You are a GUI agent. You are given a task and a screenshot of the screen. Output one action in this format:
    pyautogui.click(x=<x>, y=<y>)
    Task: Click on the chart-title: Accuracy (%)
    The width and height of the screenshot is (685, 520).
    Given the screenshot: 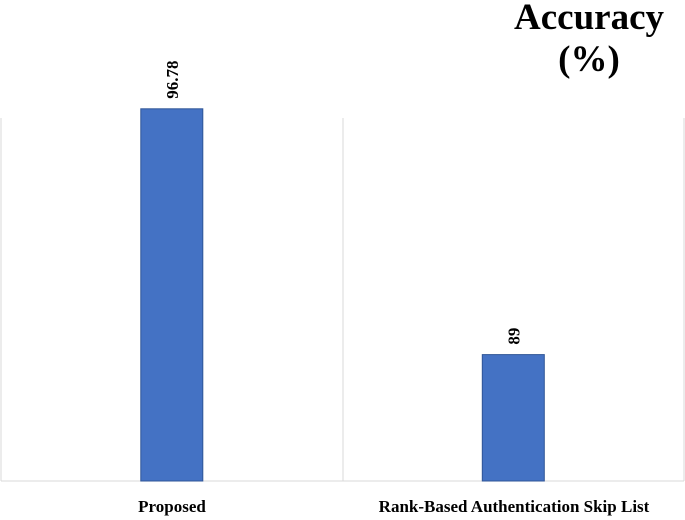 What is the action you would take?
    pyautogui.click(x=589, y=40)
    